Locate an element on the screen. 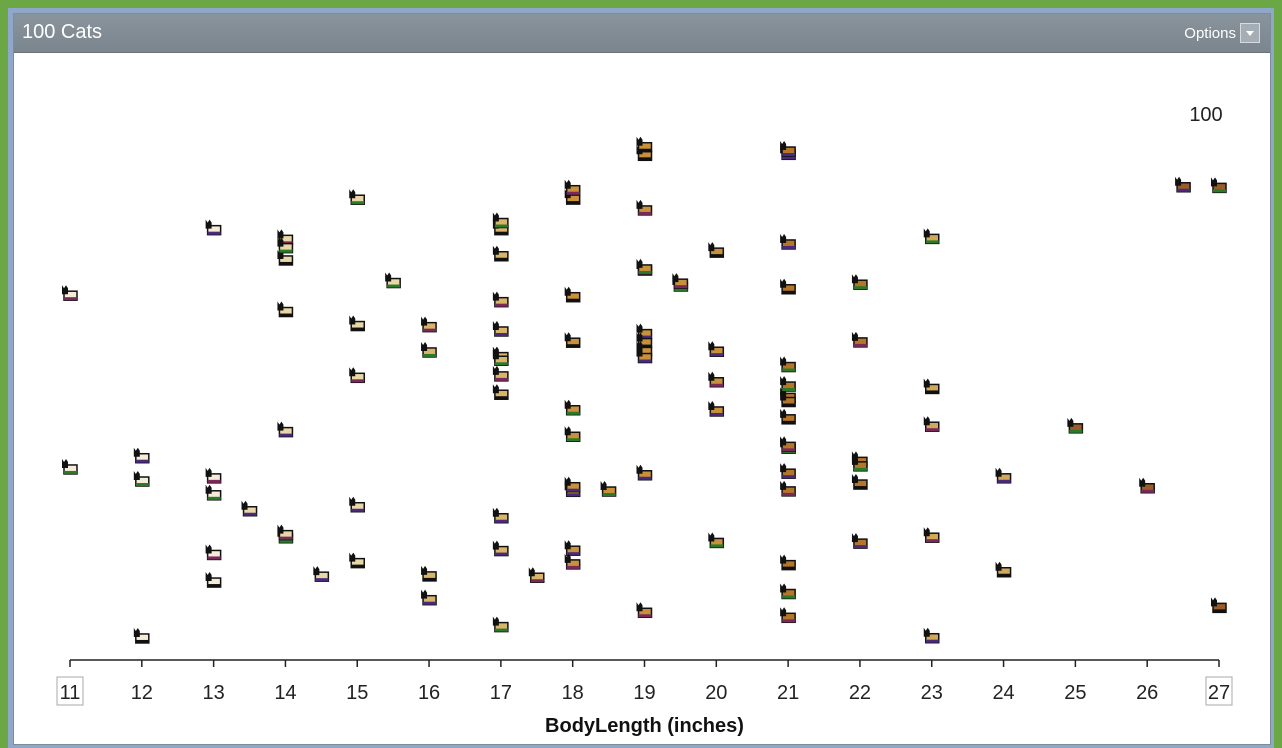  chevron-down-icon is located at coordinates (1250, 33).